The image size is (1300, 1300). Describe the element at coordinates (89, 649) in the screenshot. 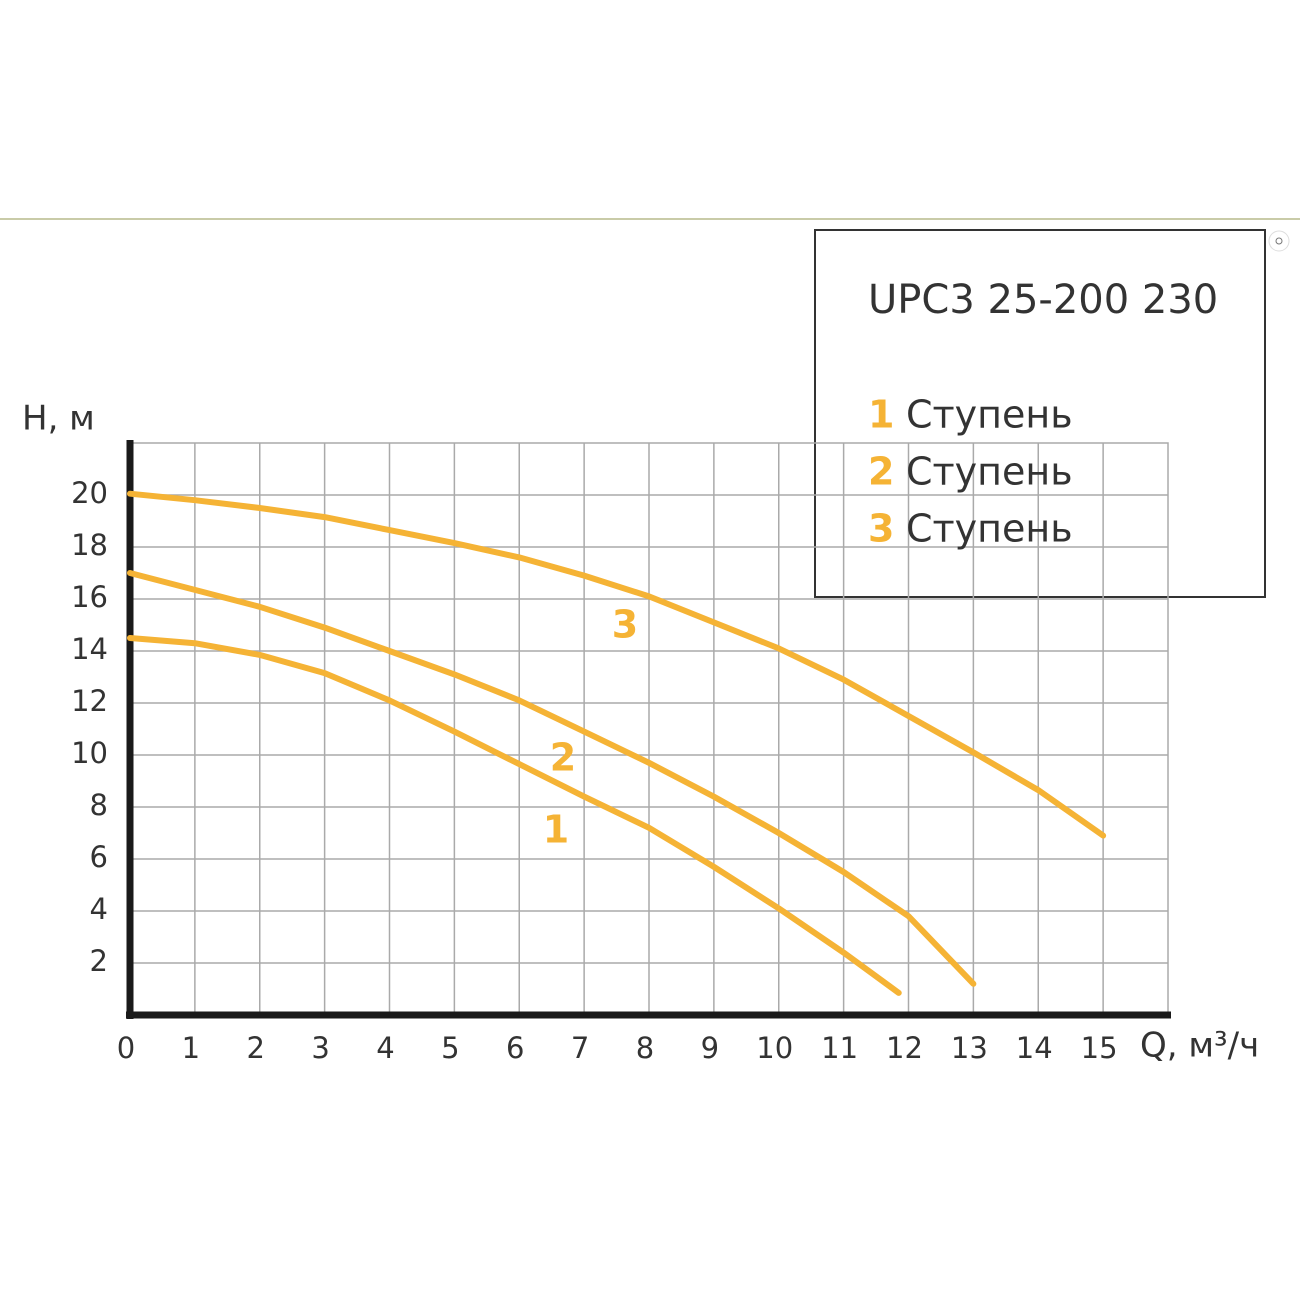

I see `y-tick-label: 14` at that location.